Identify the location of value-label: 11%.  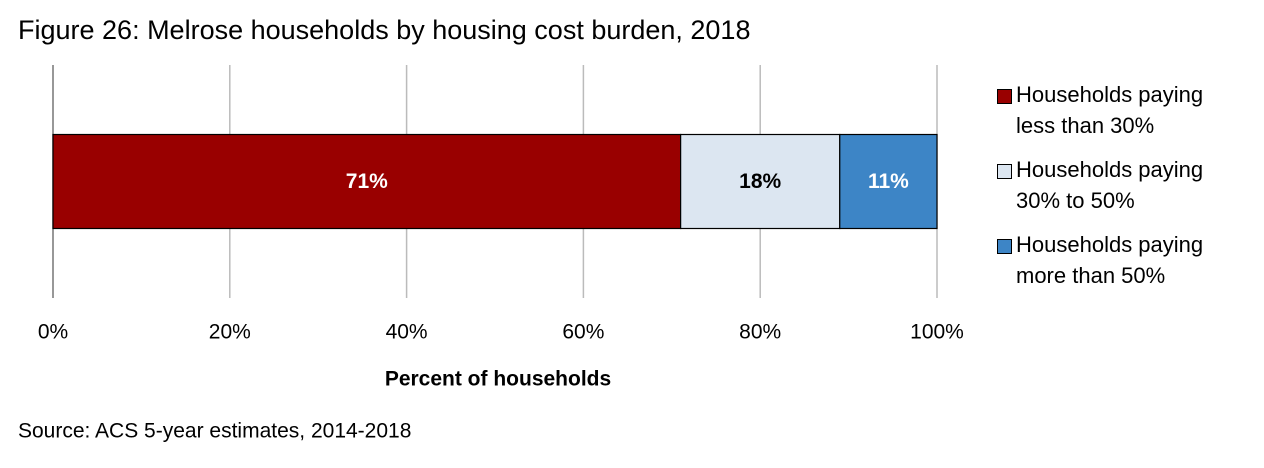
(888, 181).